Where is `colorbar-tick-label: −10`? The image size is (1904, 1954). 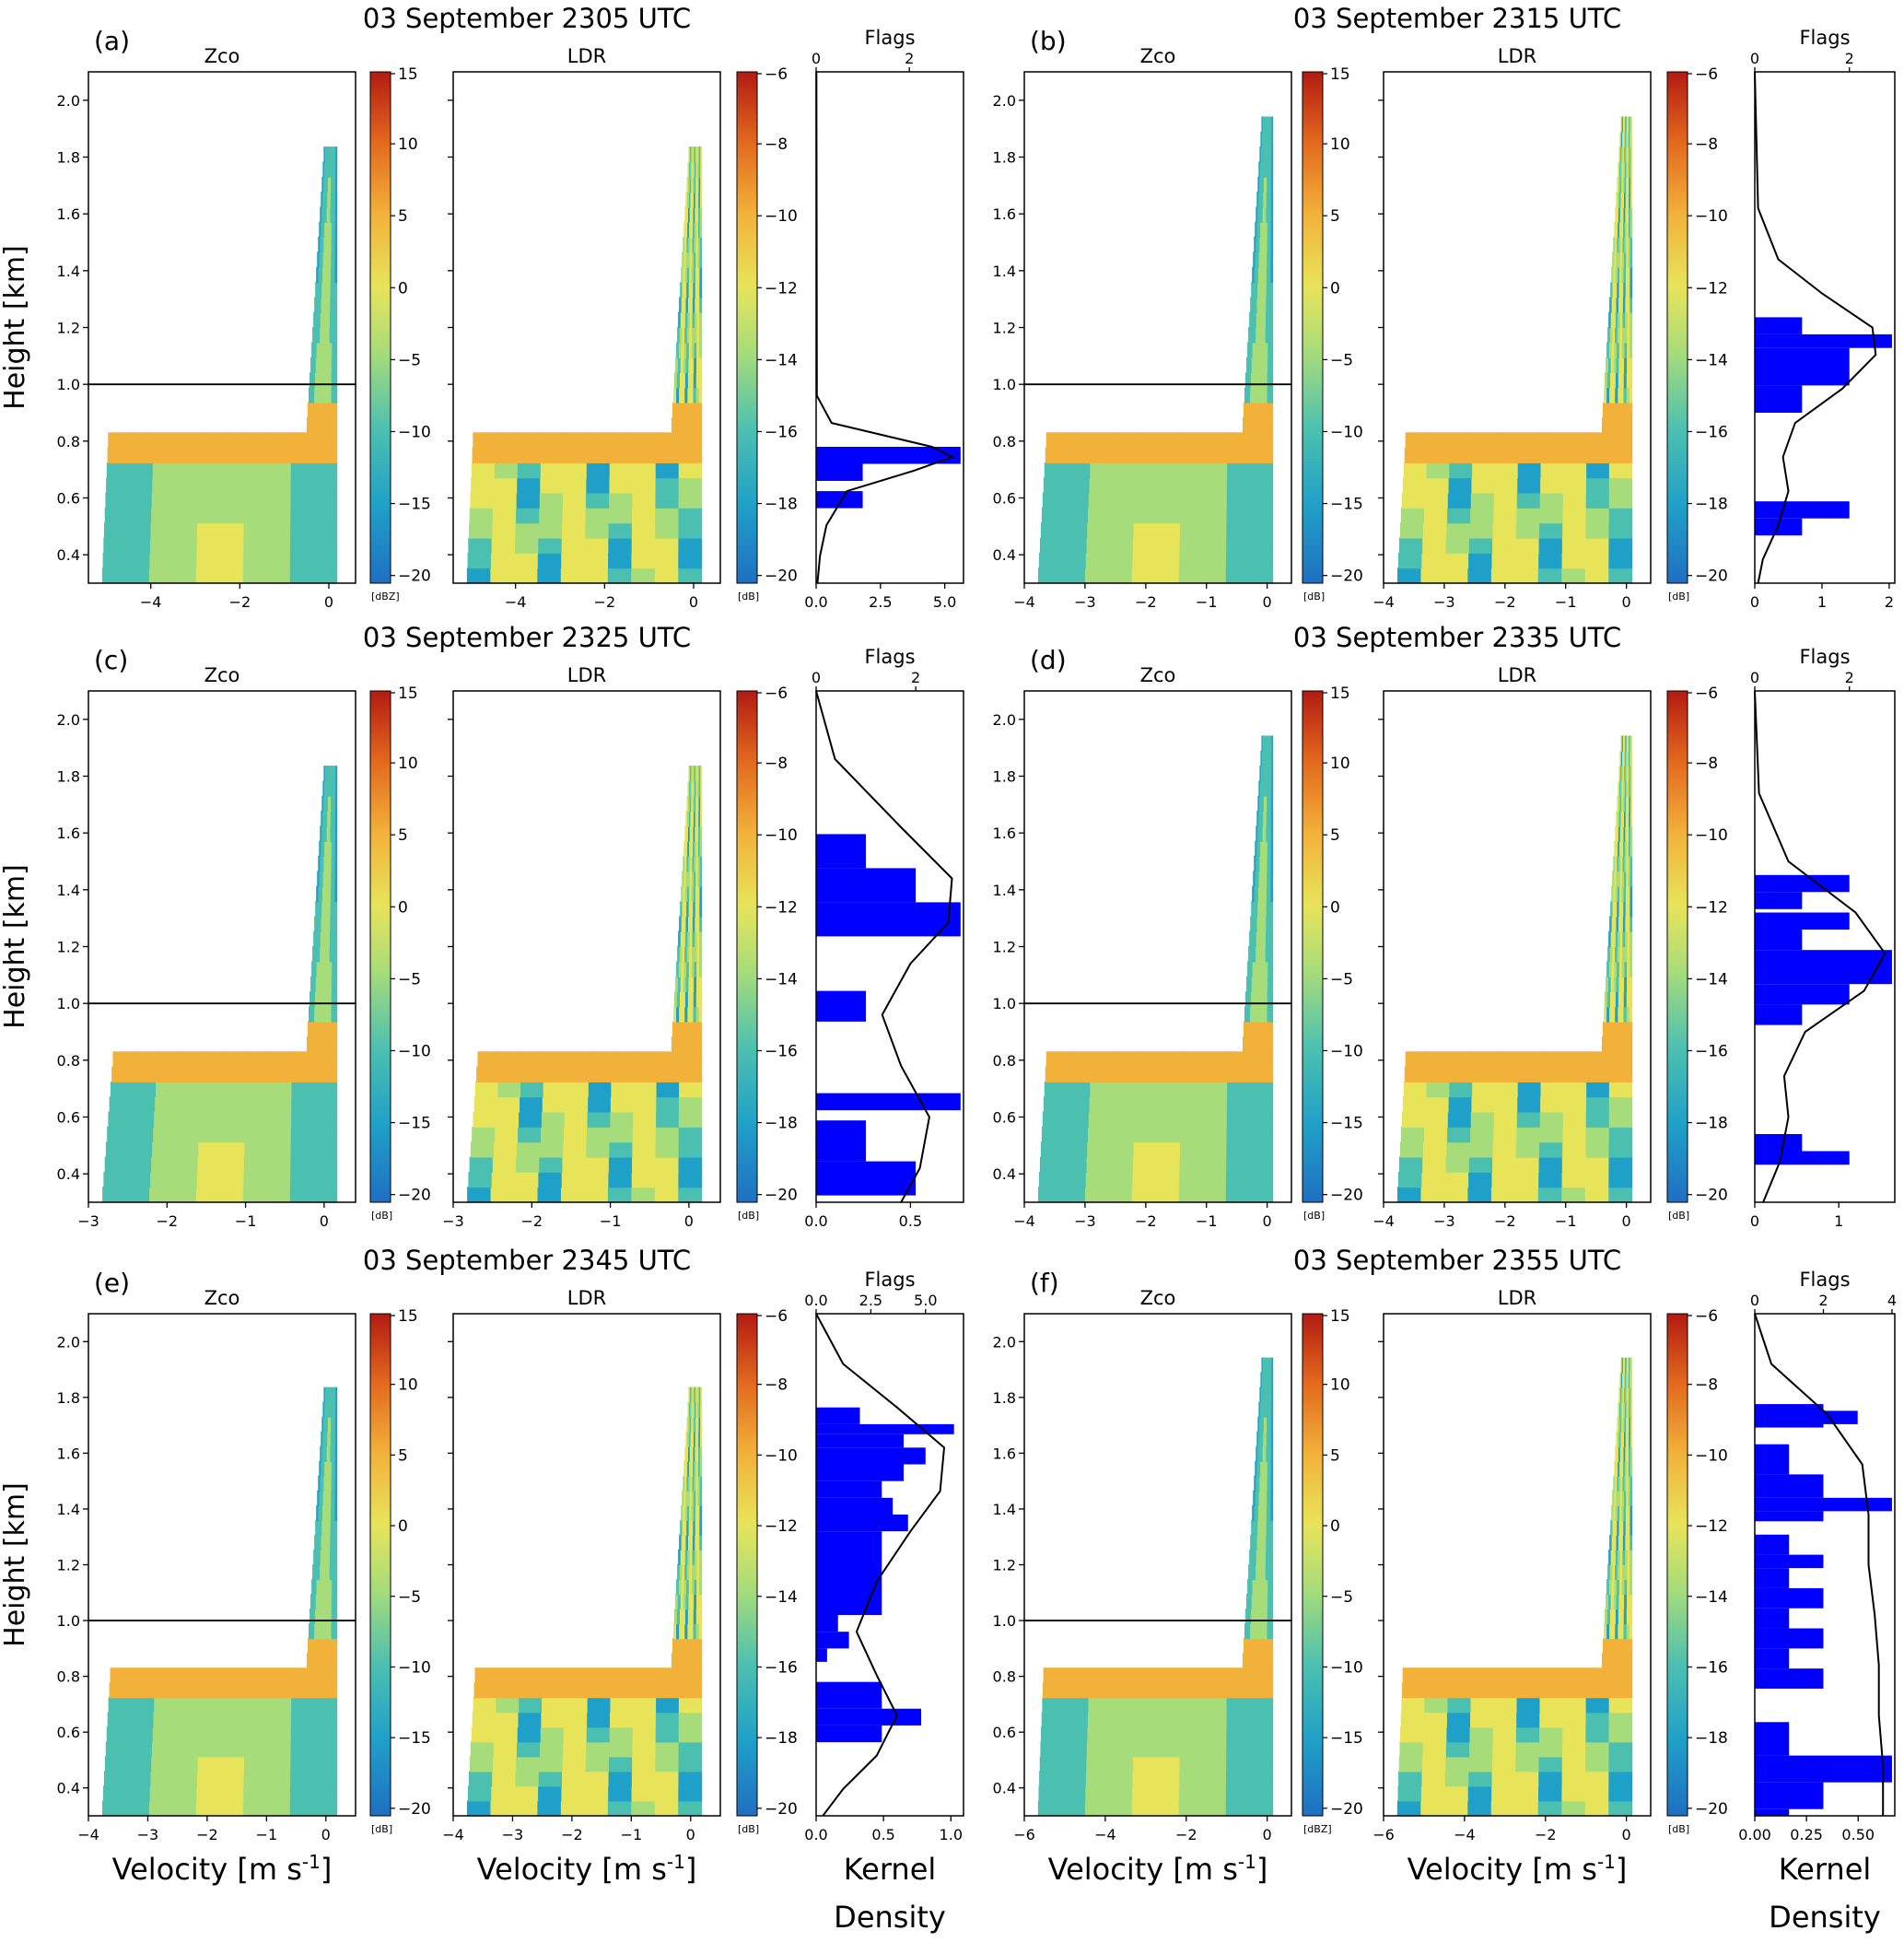
colorbar-tick-label: −10 is located at coordinates (1711, 1455).